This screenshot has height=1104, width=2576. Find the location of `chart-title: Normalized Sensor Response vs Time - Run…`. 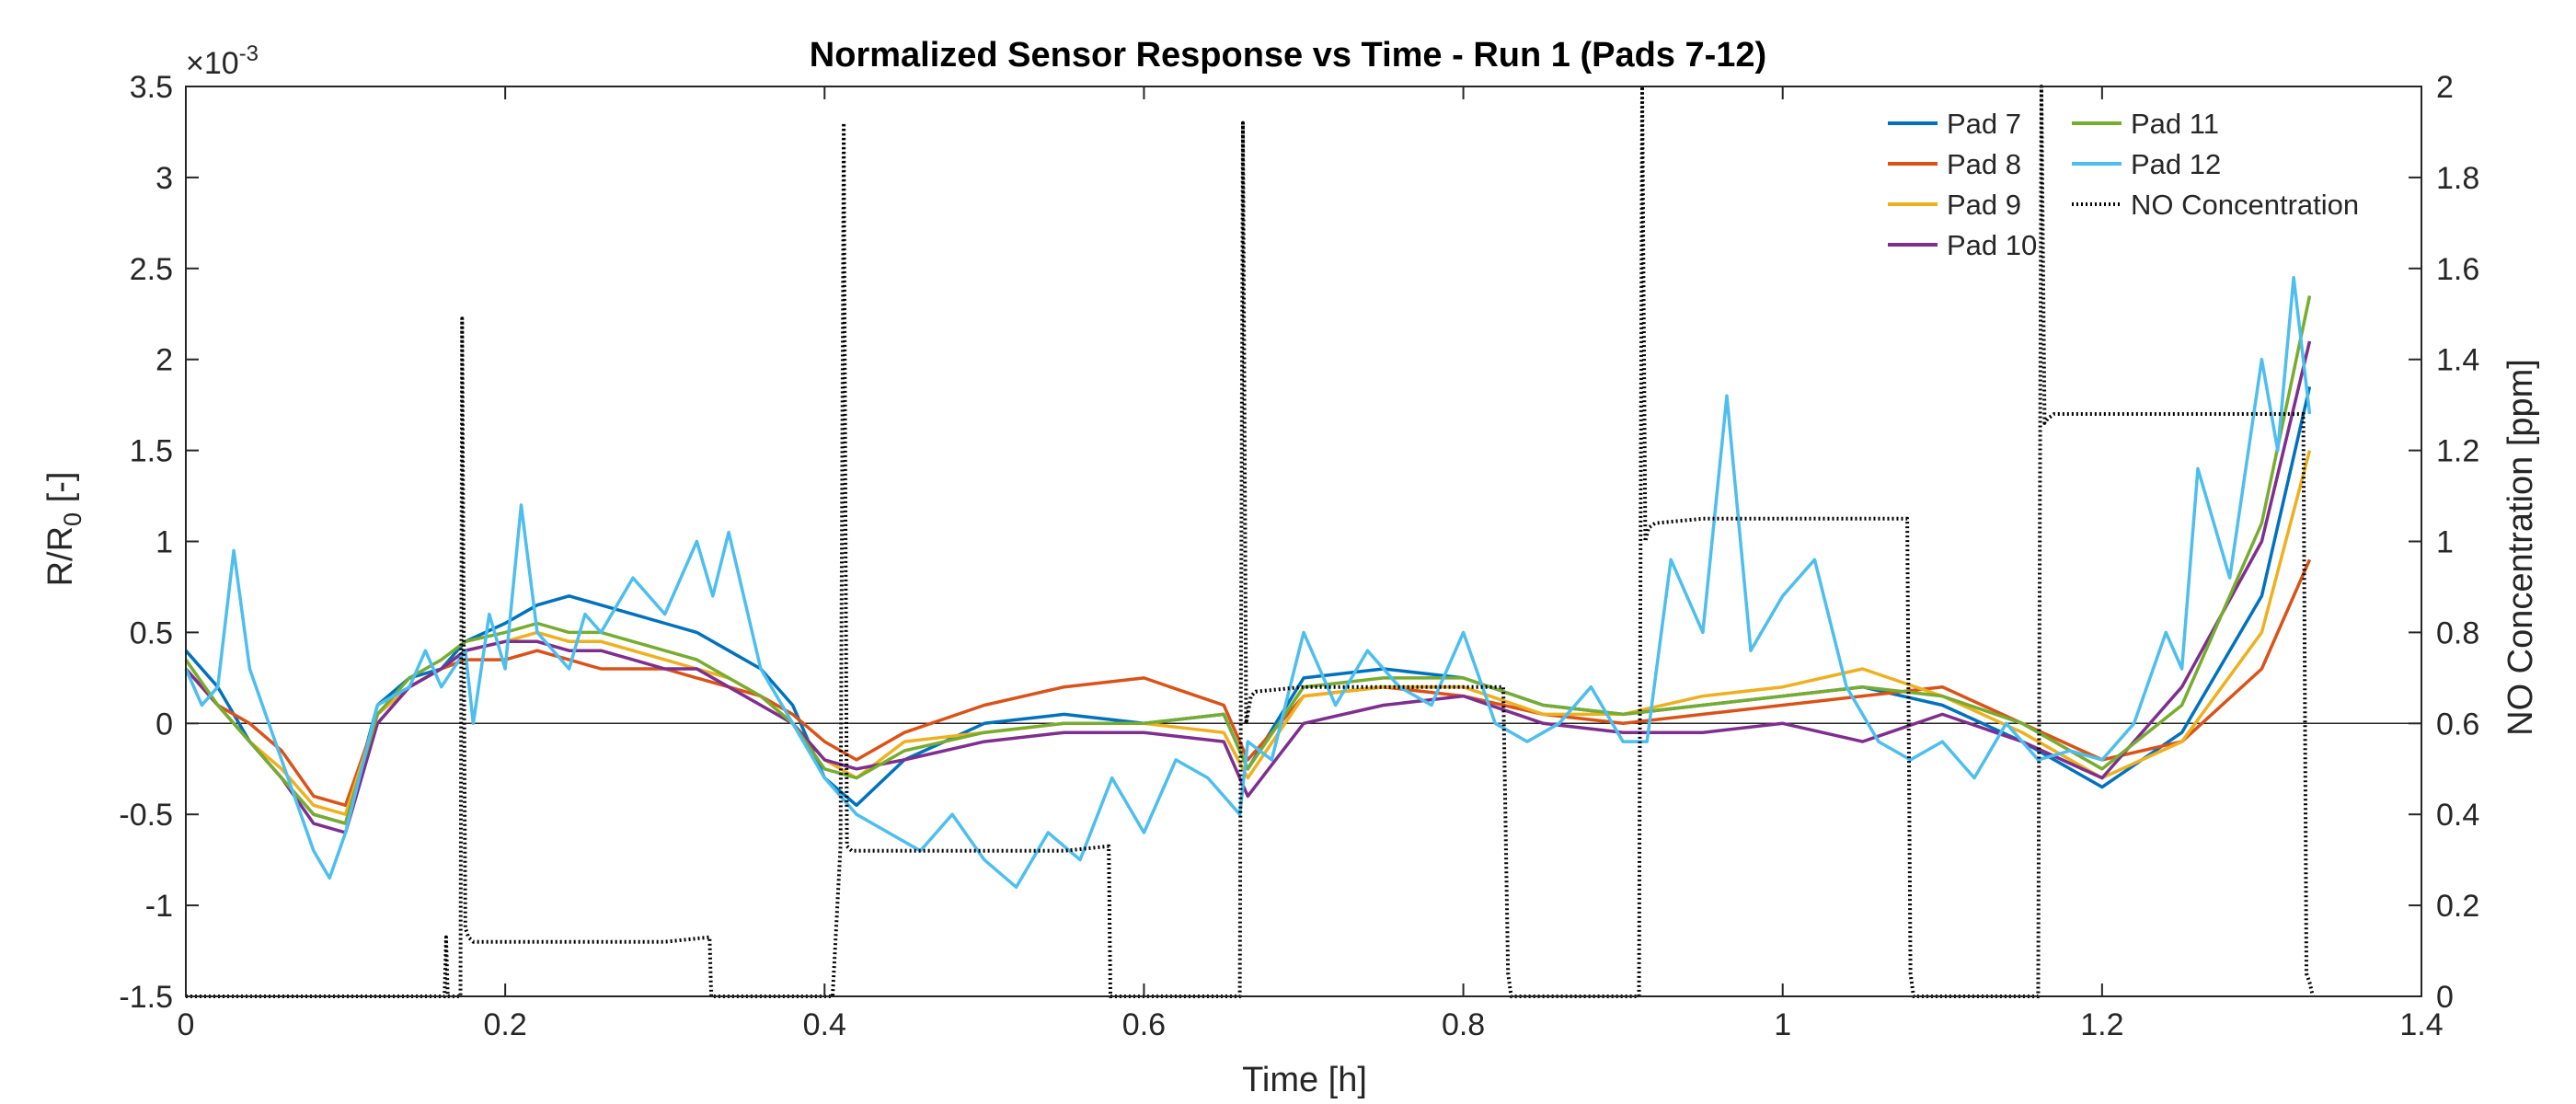

chart-title: Normalized Sensor Response vs Time - Run… is located at coordinates (1288, 55).